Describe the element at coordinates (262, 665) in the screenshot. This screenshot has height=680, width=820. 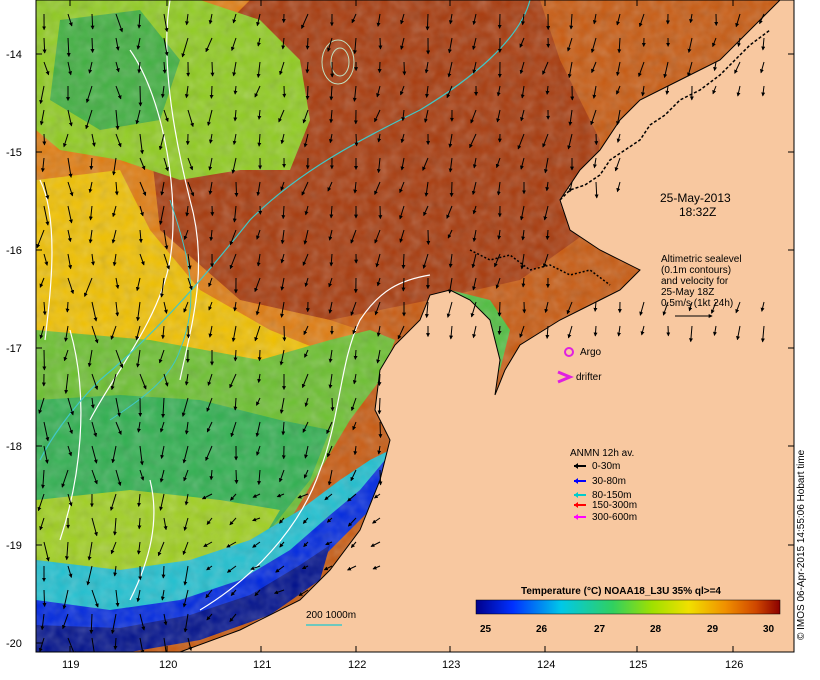
I see `x-tick-label: 121` at that location.